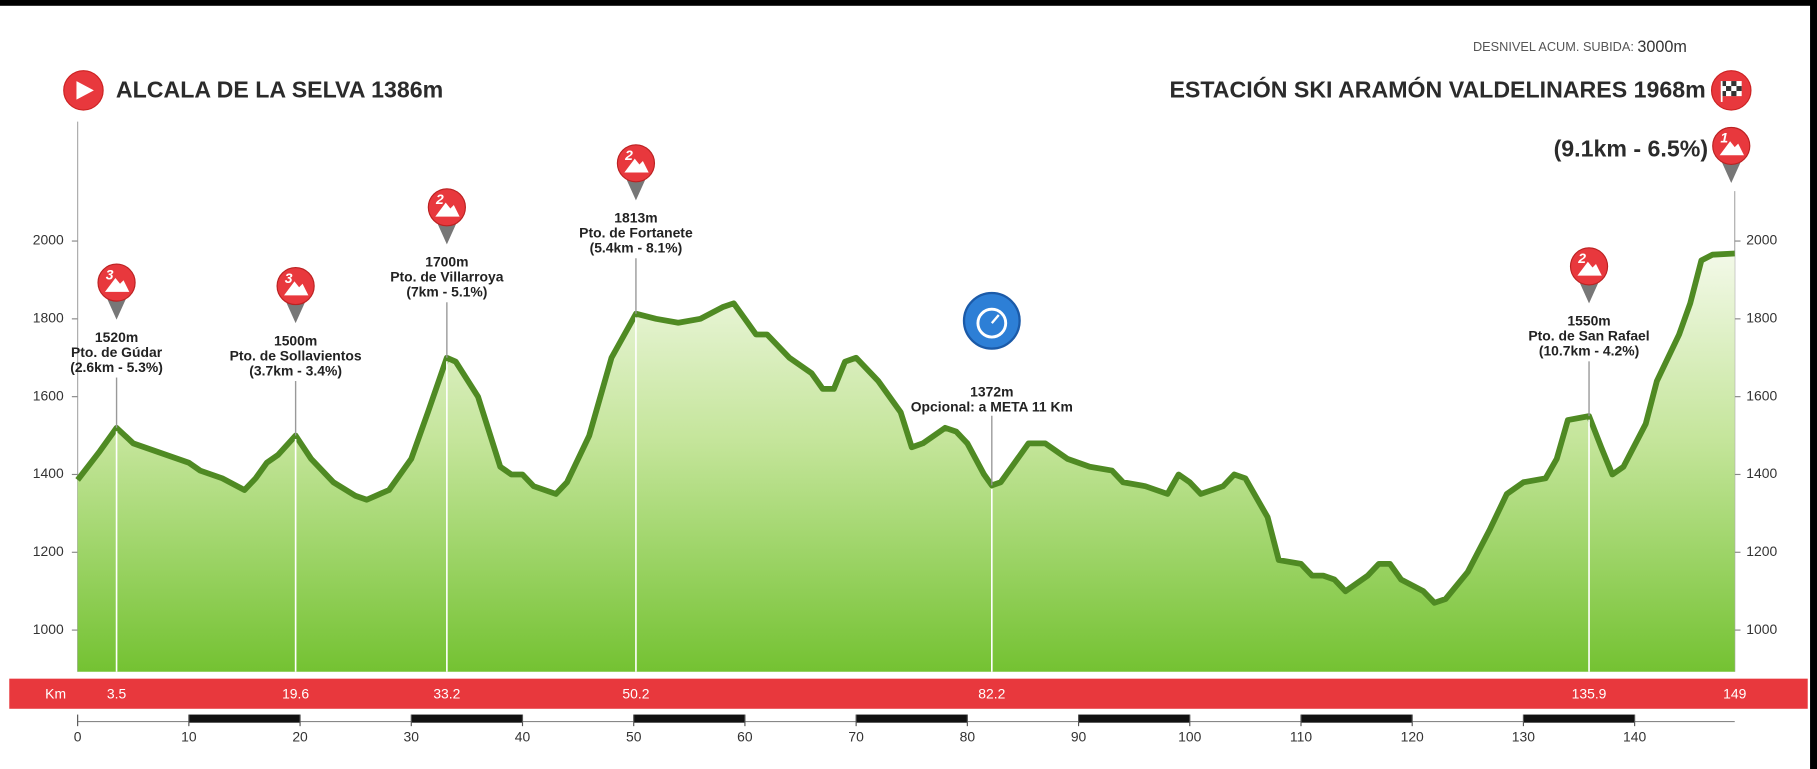 This screenshot has width=1817, height=769. I want to click on marker-detail: (10.7km - 4.2%), so click(1589, 351).